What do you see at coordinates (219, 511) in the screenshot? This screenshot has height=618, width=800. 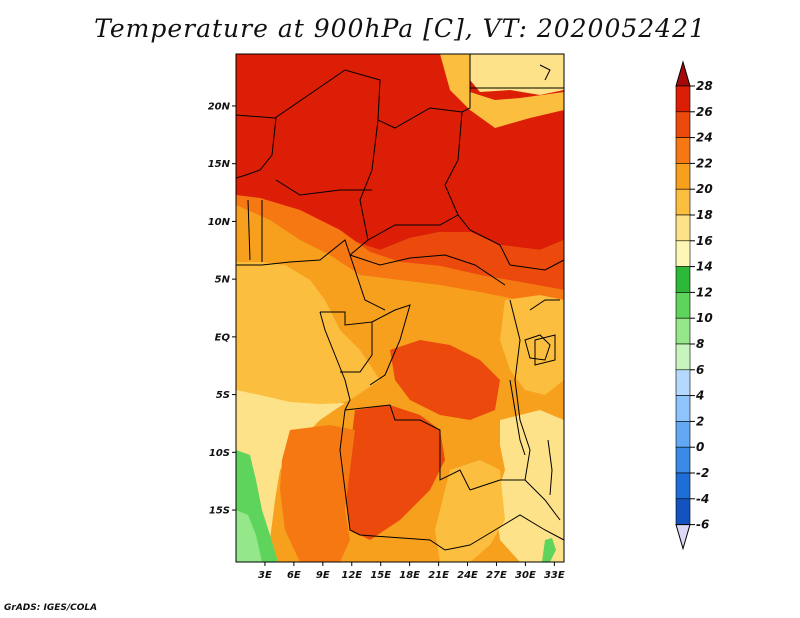 I see `lat-tick-label: 15S` at bounding box center [219, 511].